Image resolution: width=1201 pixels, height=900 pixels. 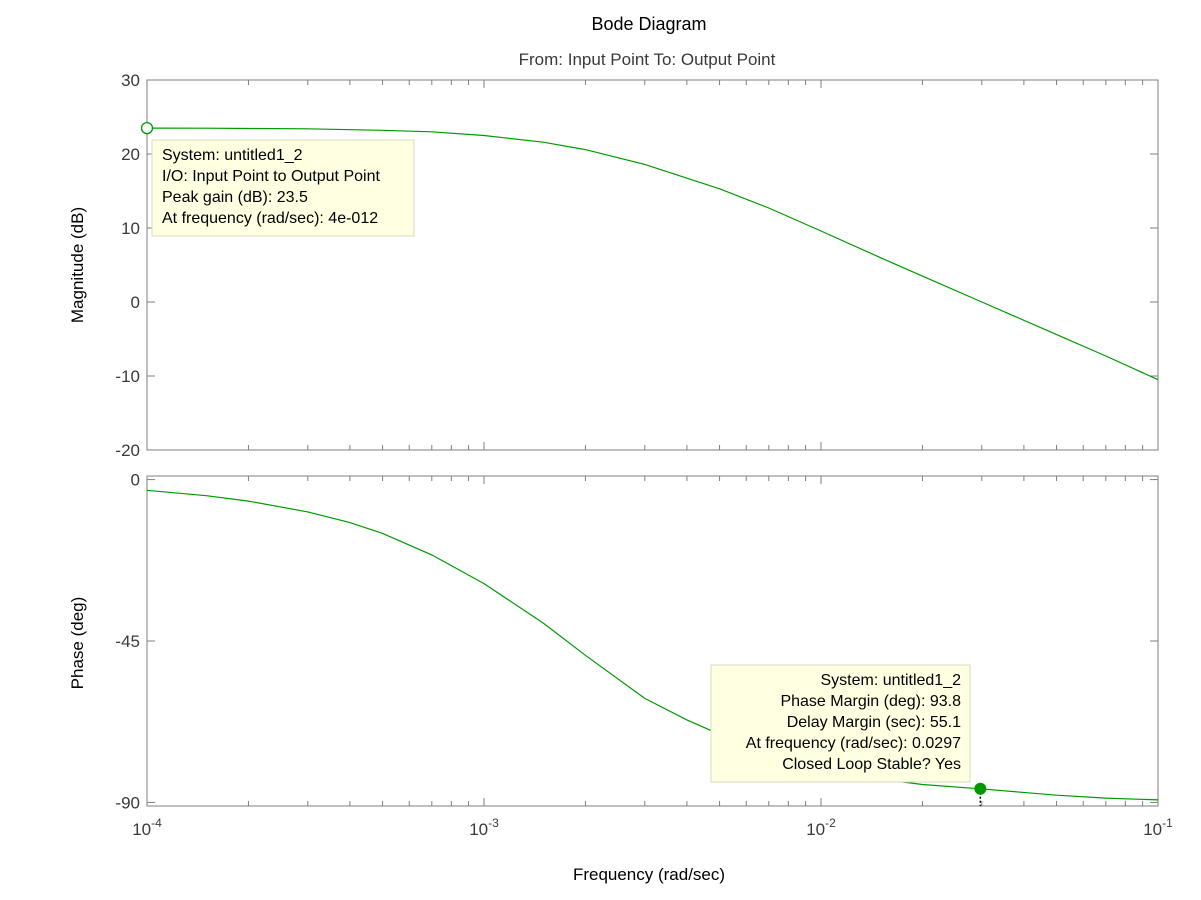 What do you see at coordinates (77, 265) in the screenshot?
I see `magnitude-y-label: Magnitude (dB)` at bounding box center [77, 265].